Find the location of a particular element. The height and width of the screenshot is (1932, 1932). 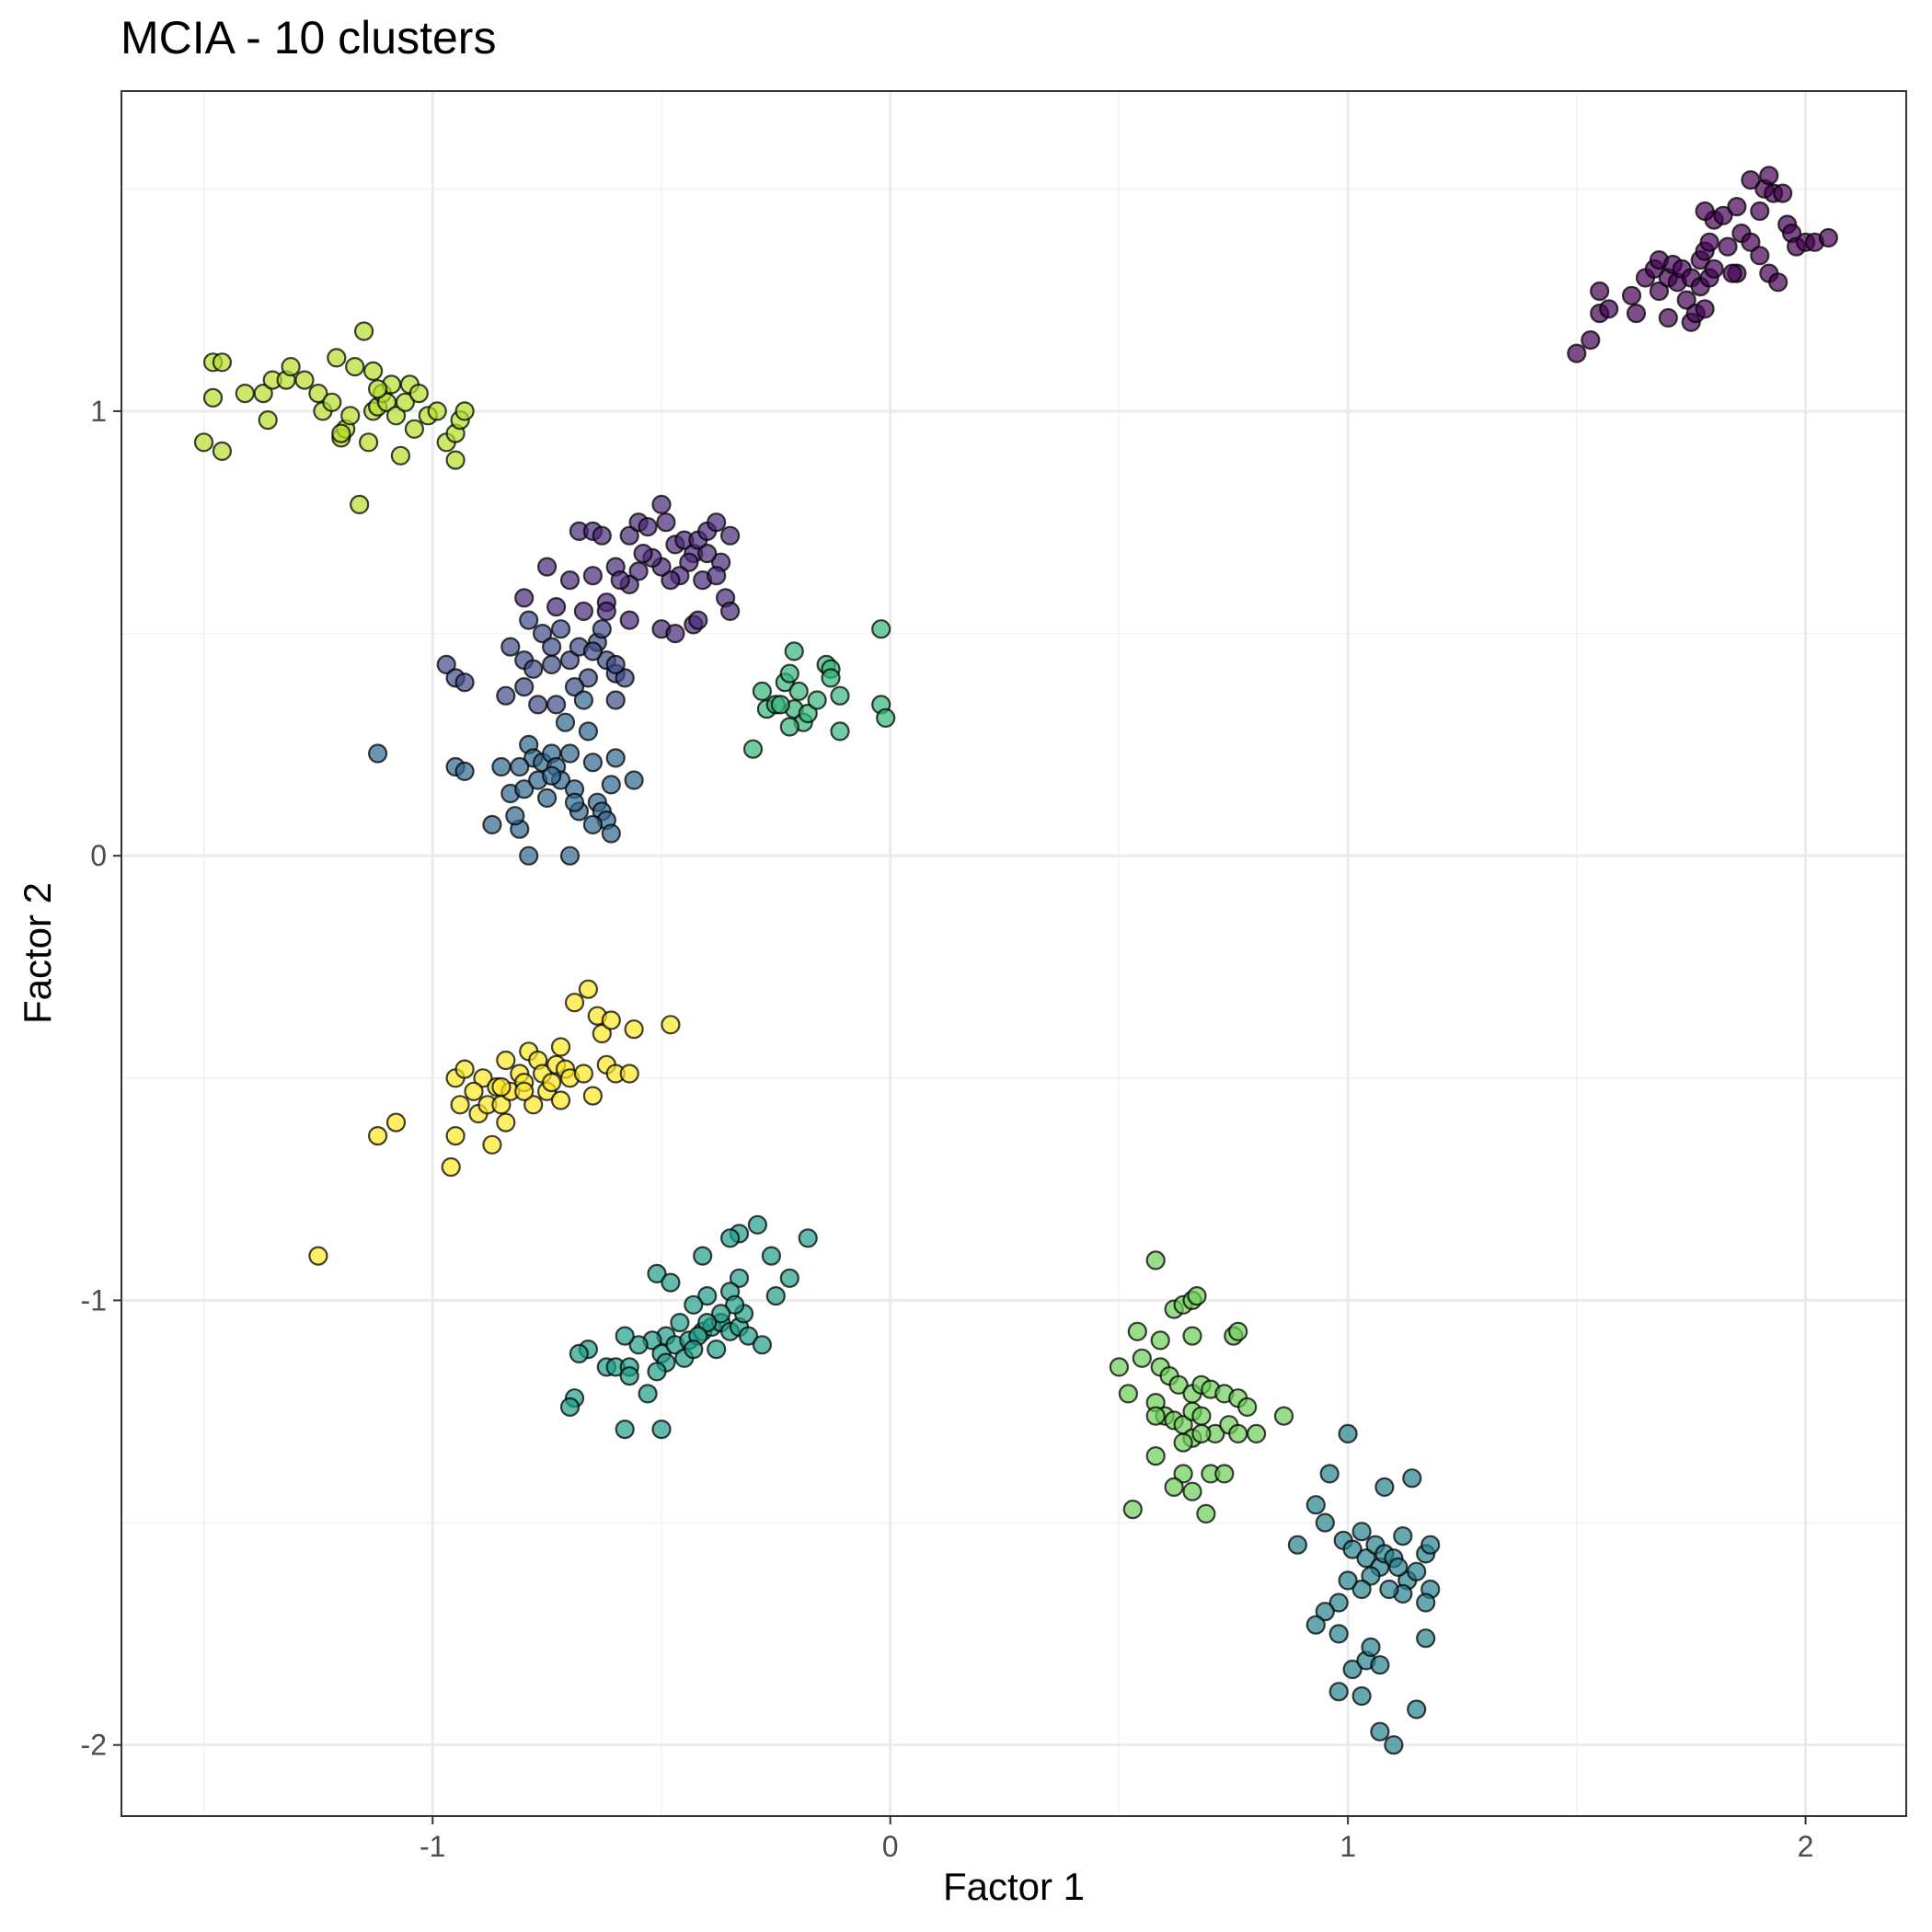

y-tick-label: 0 is located at coordinates (98, 855).